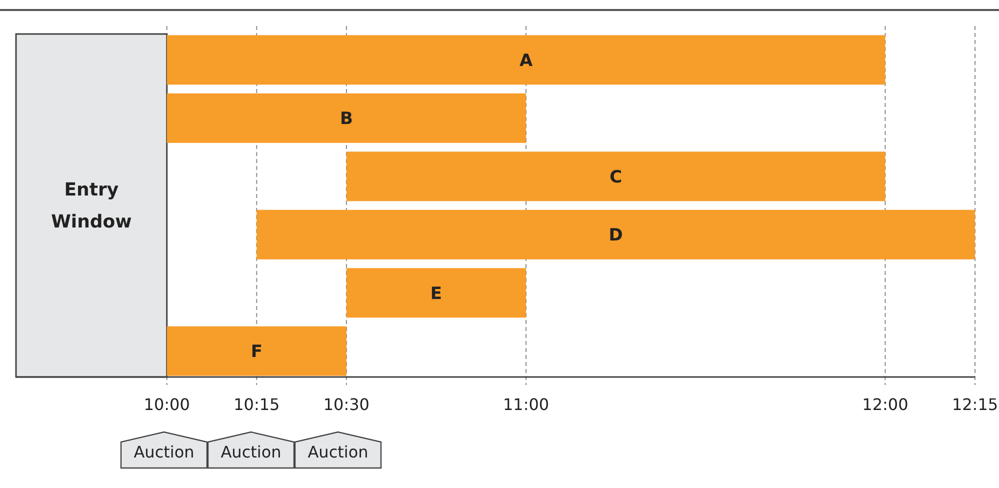 This screenshot has height=488, width=999. Describe the element at coordinates (257, 404) in the screenshot. I see `x-tick-label: 10:15` at that location.